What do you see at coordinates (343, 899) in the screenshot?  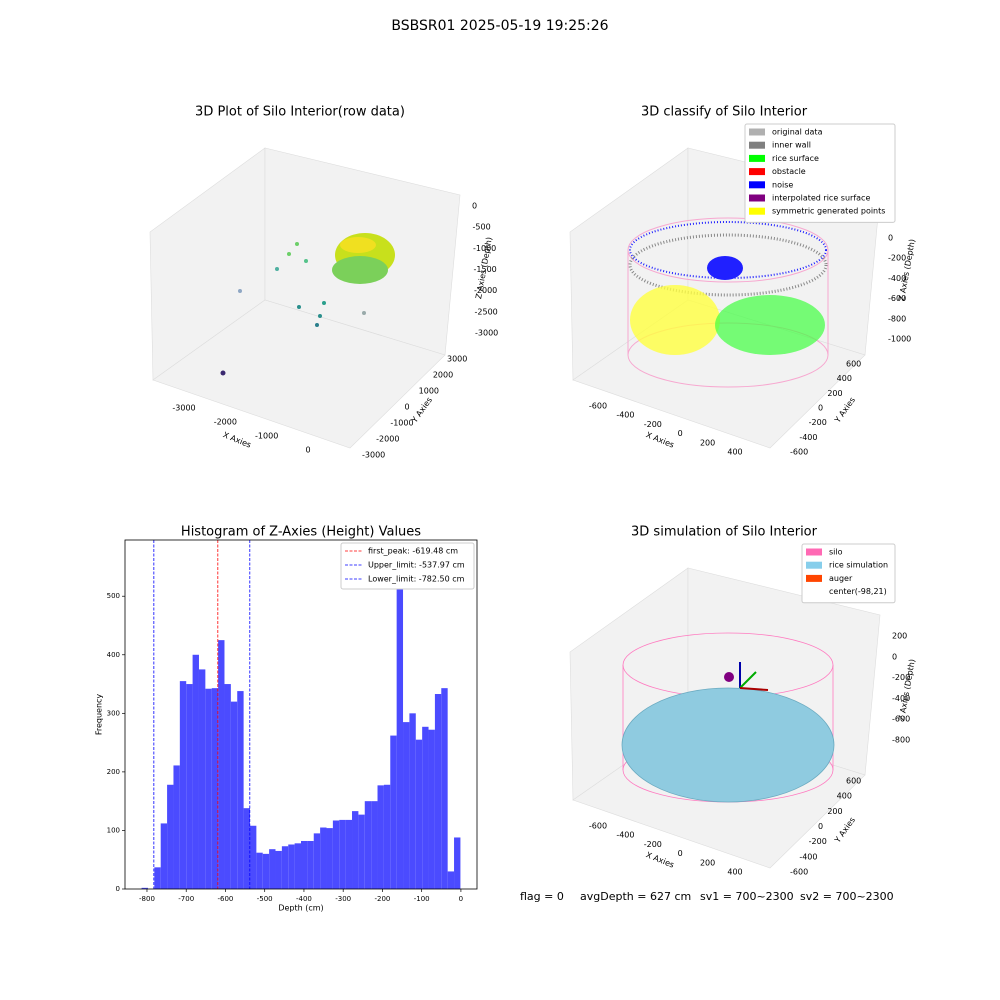 I see `x-tick-label: -300` at bounding box center [343, 899].